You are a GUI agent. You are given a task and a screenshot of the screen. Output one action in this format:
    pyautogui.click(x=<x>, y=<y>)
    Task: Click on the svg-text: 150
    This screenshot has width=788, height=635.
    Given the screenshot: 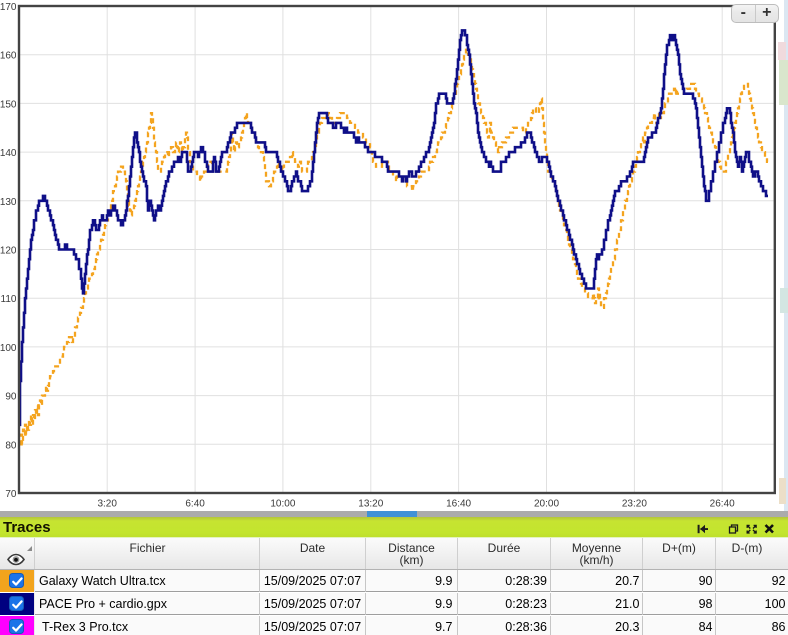 What is the action you would take?
    pyautogui.click(x=8, y=104)
    